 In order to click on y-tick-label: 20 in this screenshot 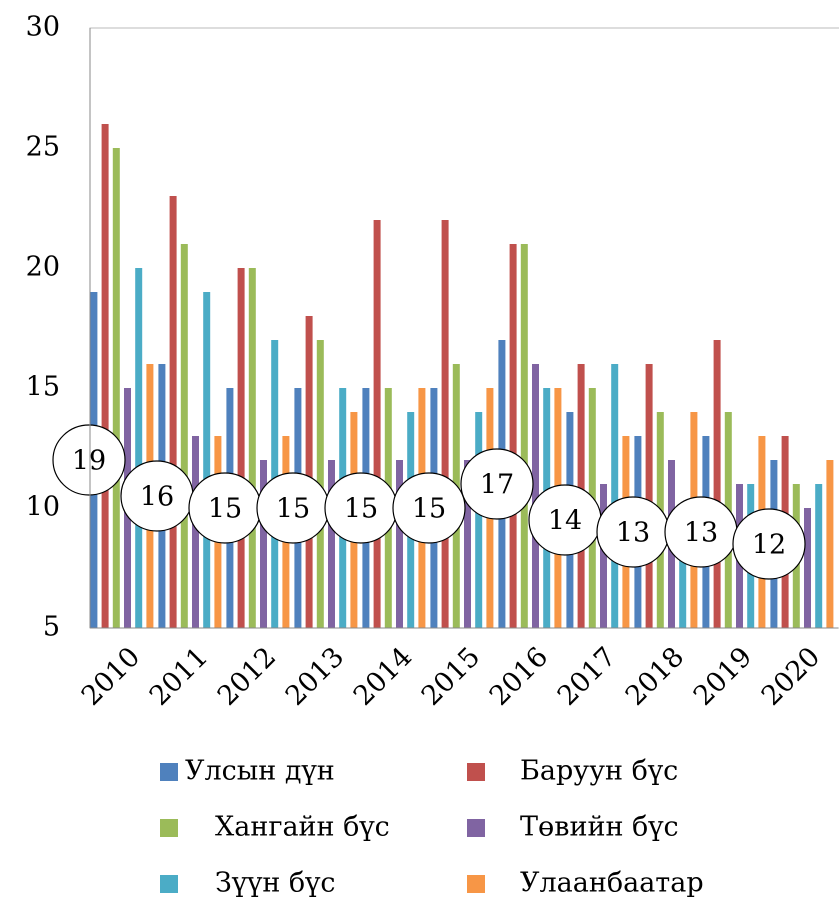, I will do `click(43, 267)`.